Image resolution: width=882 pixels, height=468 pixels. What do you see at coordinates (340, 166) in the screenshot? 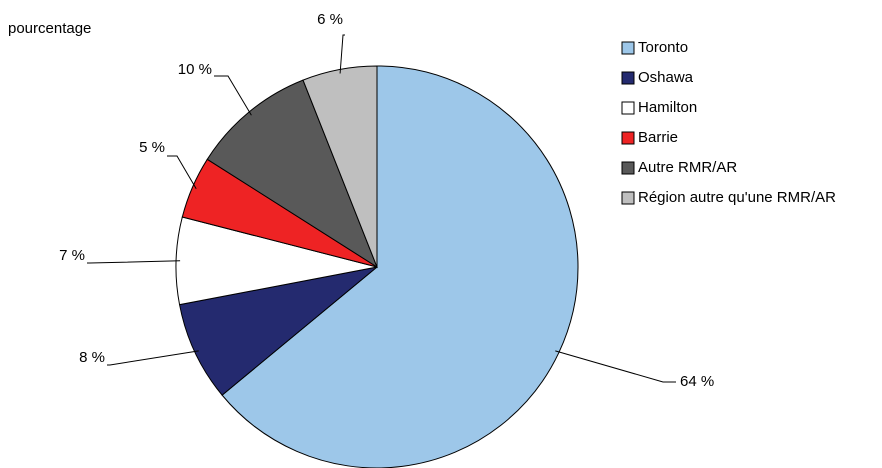
I see `pie-slice-r-gion-autre-qu-une-rmr-ar` at bounding box center [340, 166].